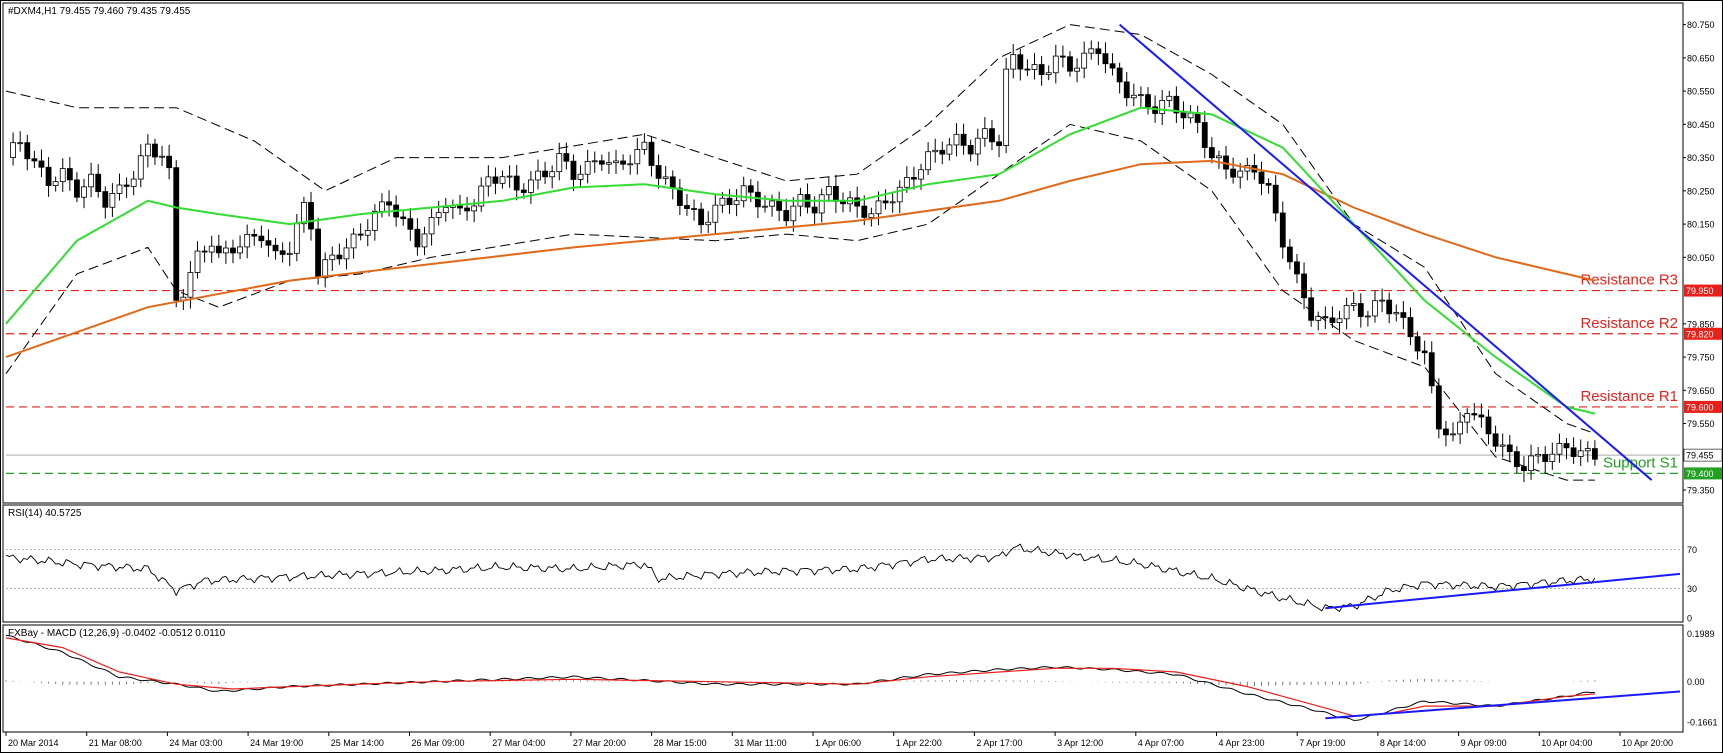 This screenshot has height=753, width=1723. I want to click on macd-panel-frame, so click(843, 678).